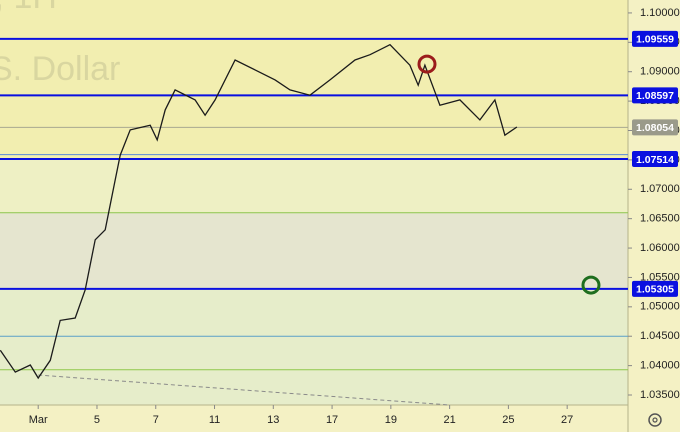 Image resolution: width=680 pixels, height=432 pixels. What do you see at coordinates (660, 189) in the screenshot?
I see `y-tick-label: 1.07000` at bounding box center [660, 189].